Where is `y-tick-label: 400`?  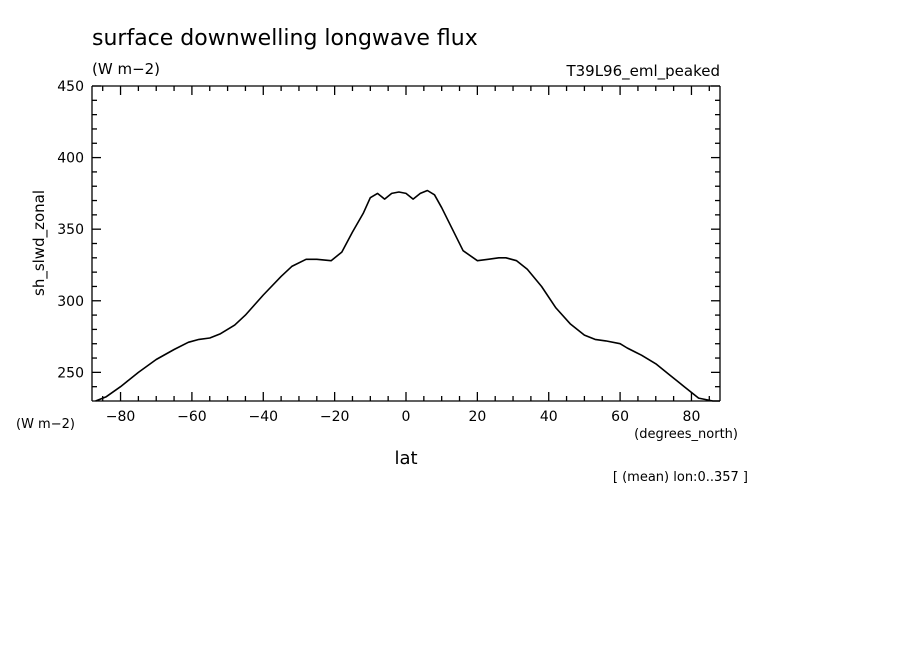
y-tick-label: 400 is located at coordinates (70, 159).